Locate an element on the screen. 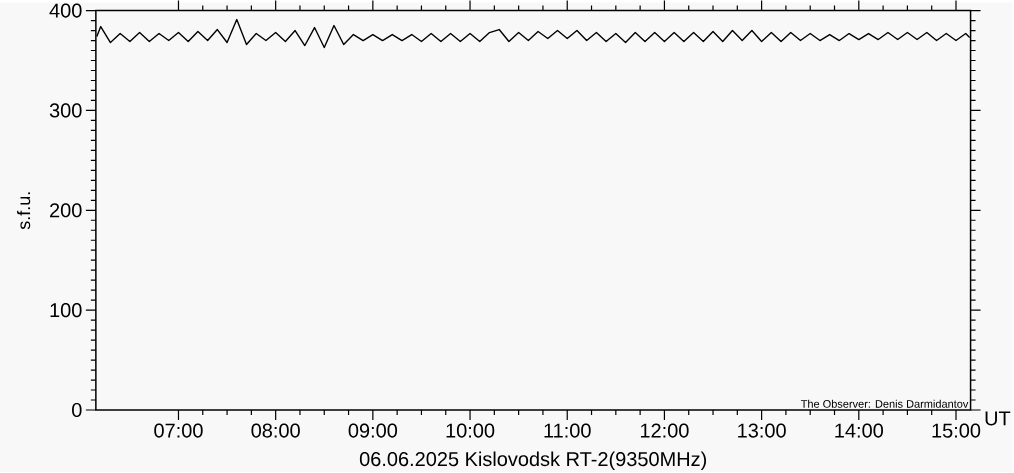 This screenshot has width=1014, height=473. y-tick-label: 300 is located at coordinates (65, 110).